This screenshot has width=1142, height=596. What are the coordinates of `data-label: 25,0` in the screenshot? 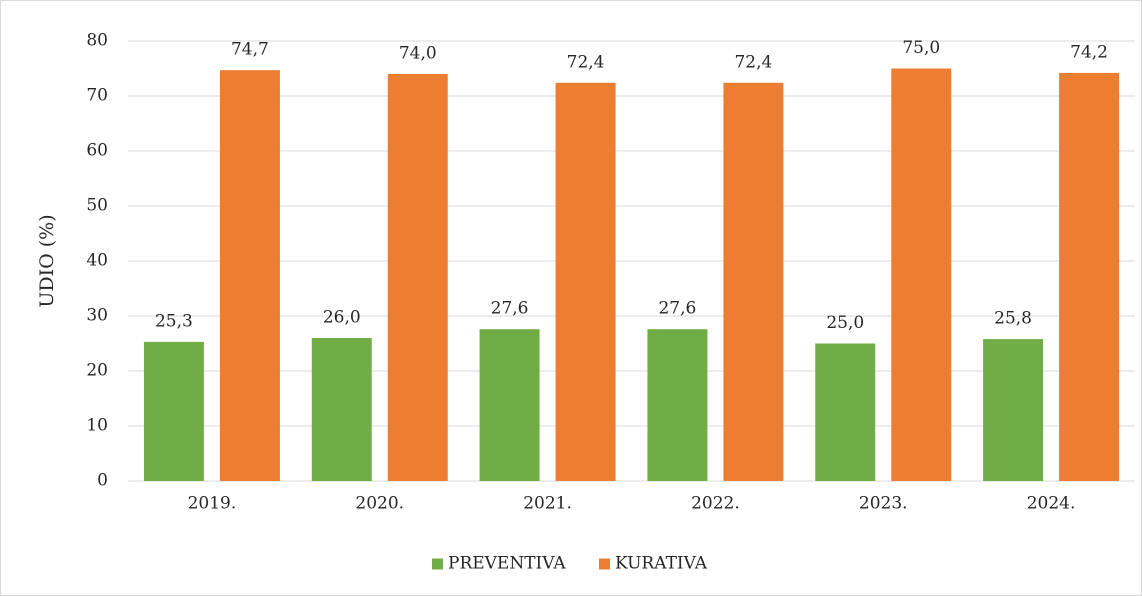 It's located at (845, 323).